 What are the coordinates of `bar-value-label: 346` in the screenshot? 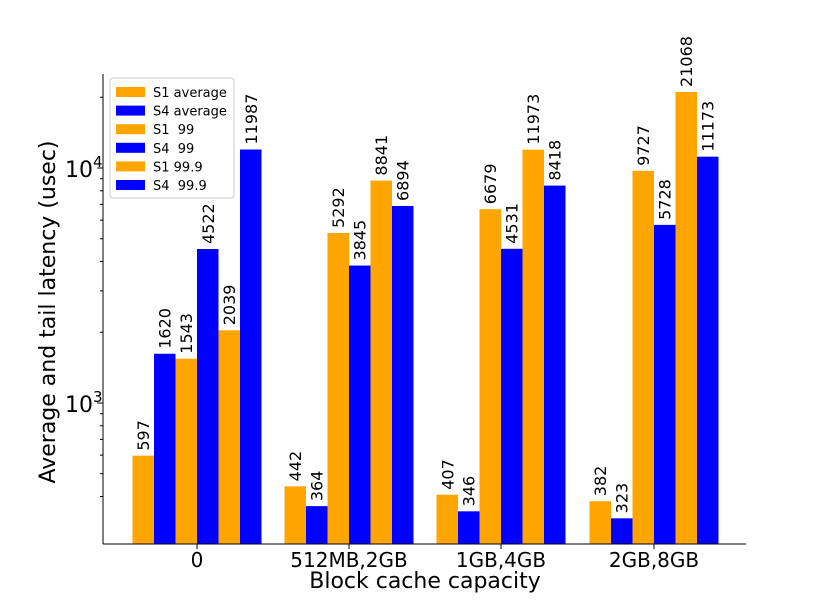 It's located at (469, 491).